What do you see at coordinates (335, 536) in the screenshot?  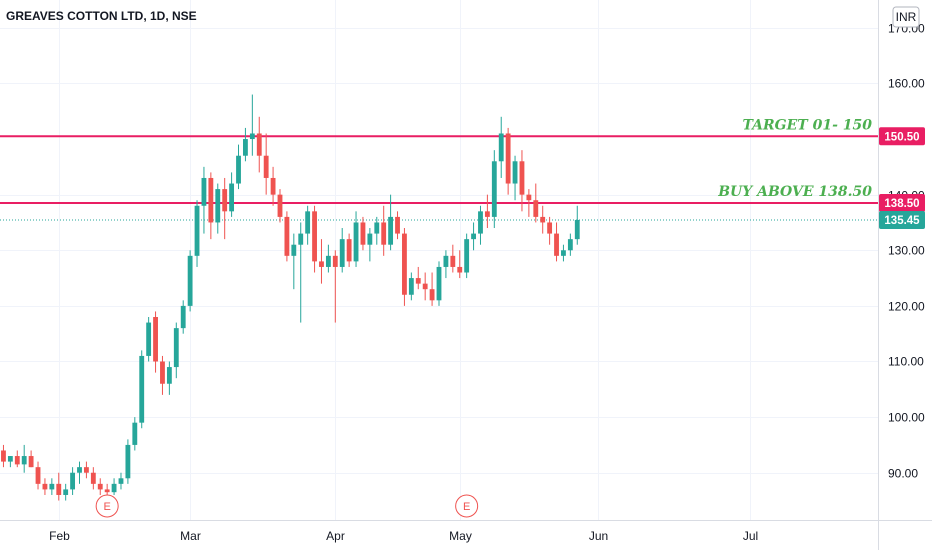 I see `x-tick-label: Apr` at bounding box center [335, 536].